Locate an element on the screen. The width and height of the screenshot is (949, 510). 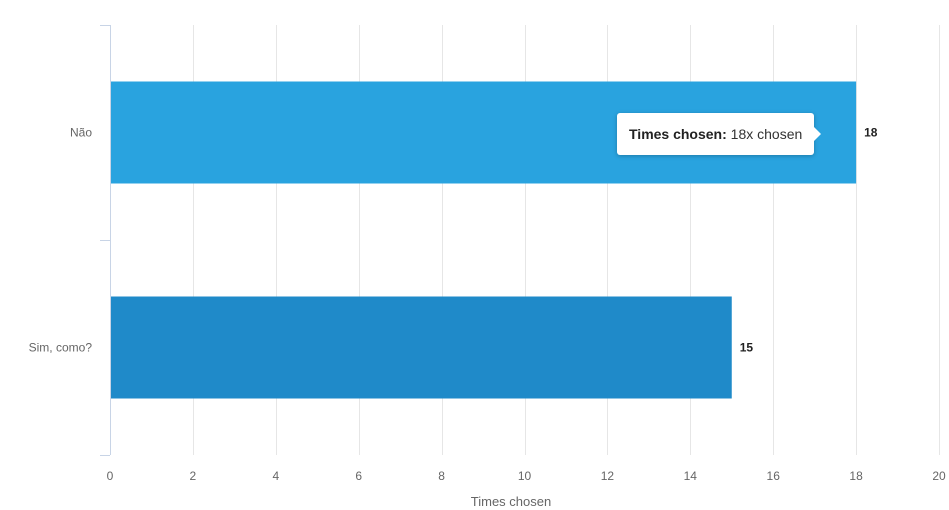
x-tick-label: 20 is located at coordinates (939, 476).